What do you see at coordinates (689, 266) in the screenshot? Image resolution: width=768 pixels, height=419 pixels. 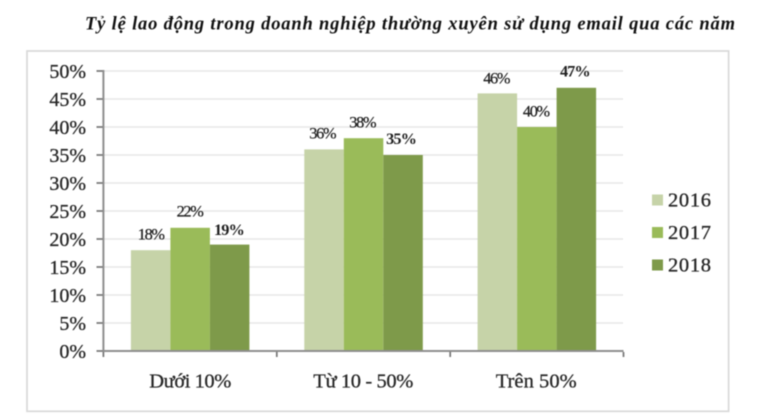 I see `svg-text: 2018` at bounding box center [689, 266].